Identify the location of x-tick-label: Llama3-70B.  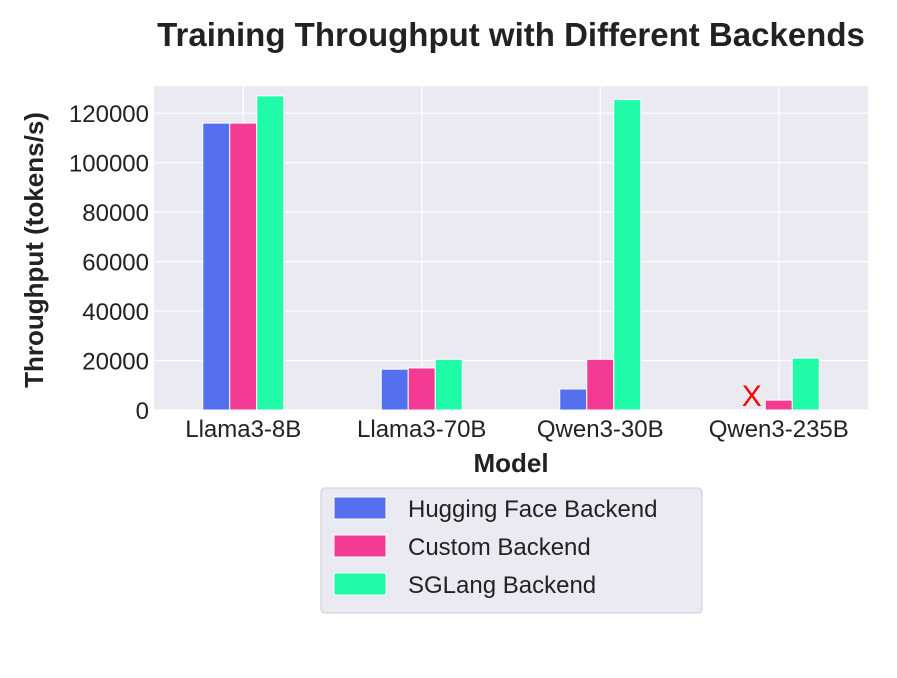
(421, 429).